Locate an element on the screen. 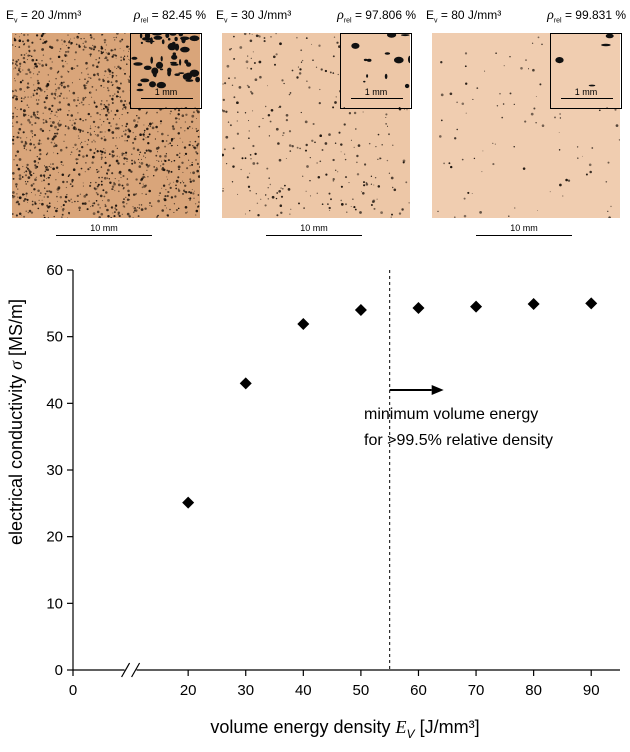 Image resolution: width=630 pixels, height=752 pixels. annotation-line-2: for >99.5% relative density is located at coordinates (458, 440).